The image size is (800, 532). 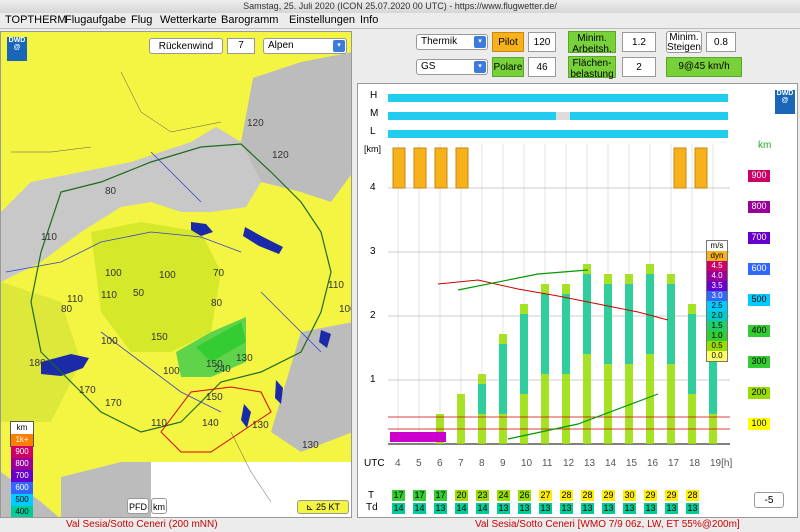 What do you see at coordinates (639, 42) in the screenshot?
I see `min-arbeitsh-field: 1.2` at bounding box center [639, 42].